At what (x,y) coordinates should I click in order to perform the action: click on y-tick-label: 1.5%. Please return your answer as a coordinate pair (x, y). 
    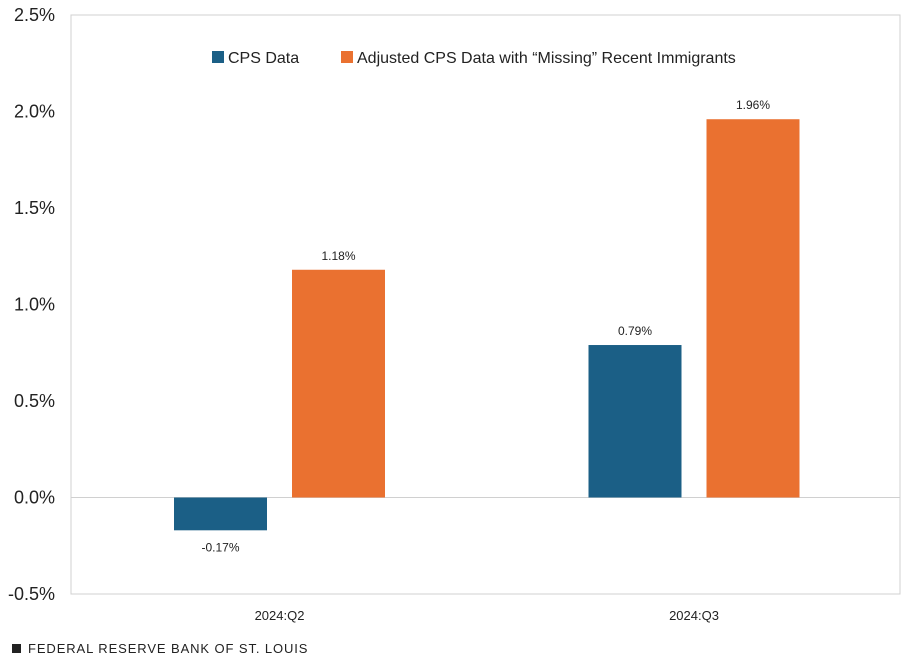
    Looking at the image, I should click on (34, 208).